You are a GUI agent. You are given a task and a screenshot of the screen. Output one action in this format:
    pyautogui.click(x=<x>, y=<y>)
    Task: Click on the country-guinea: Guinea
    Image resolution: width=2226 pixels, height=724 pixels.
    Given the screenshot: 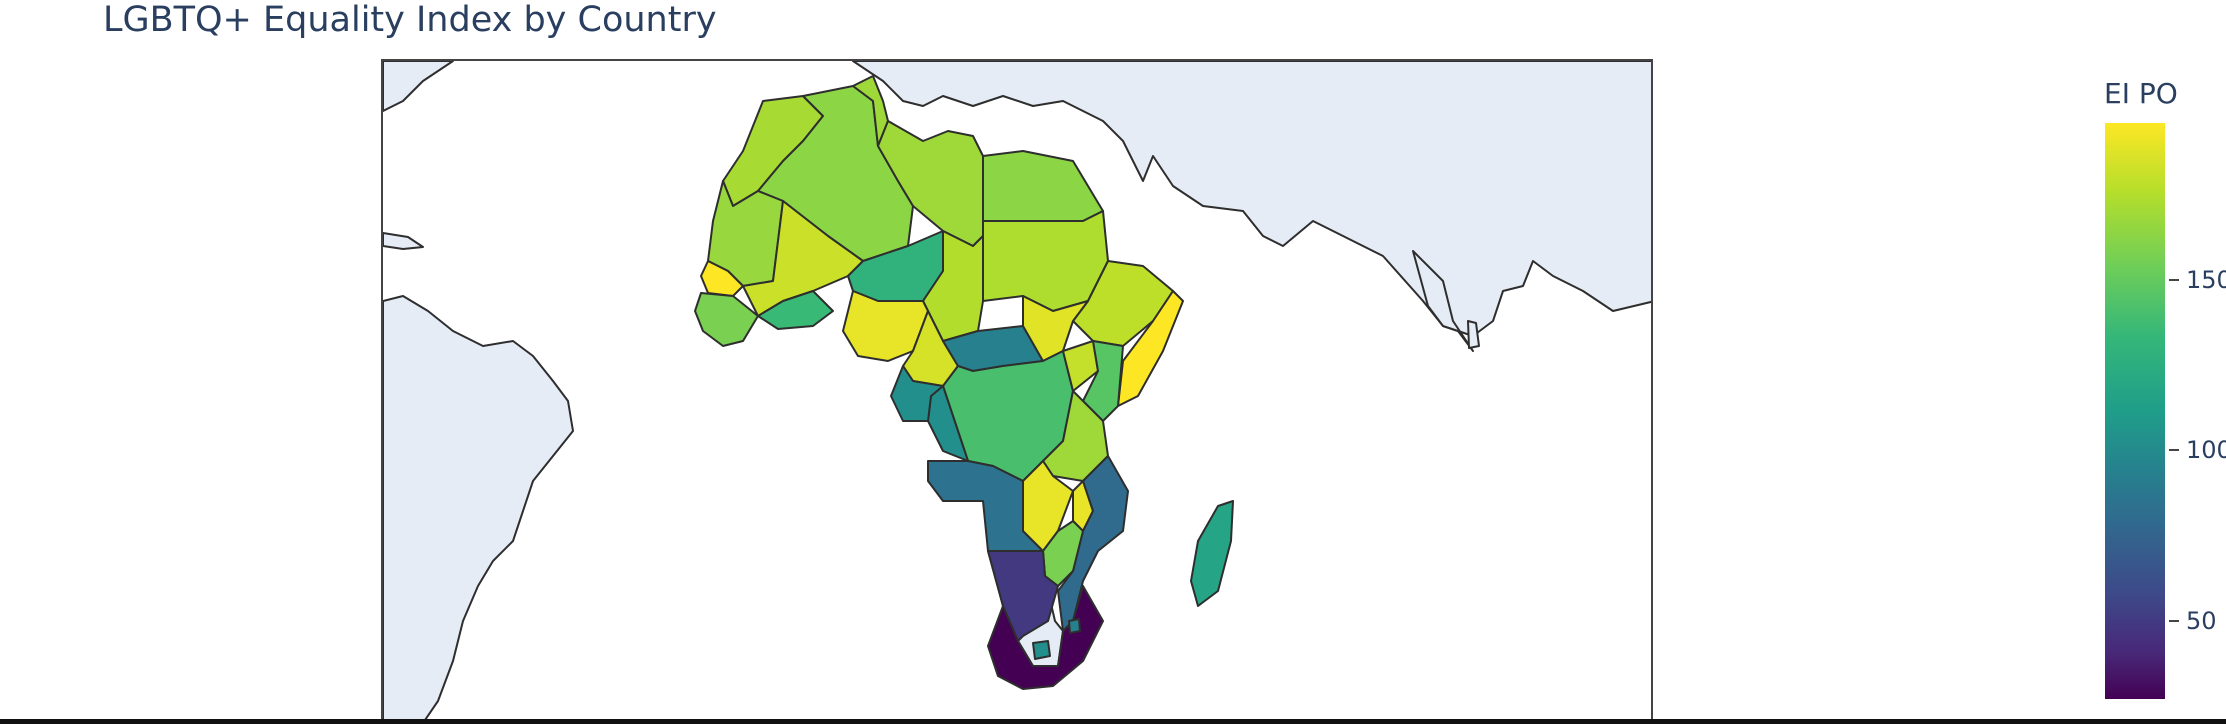 What is the action you would take?
    pyautogui.click(x=726, y=319)
    